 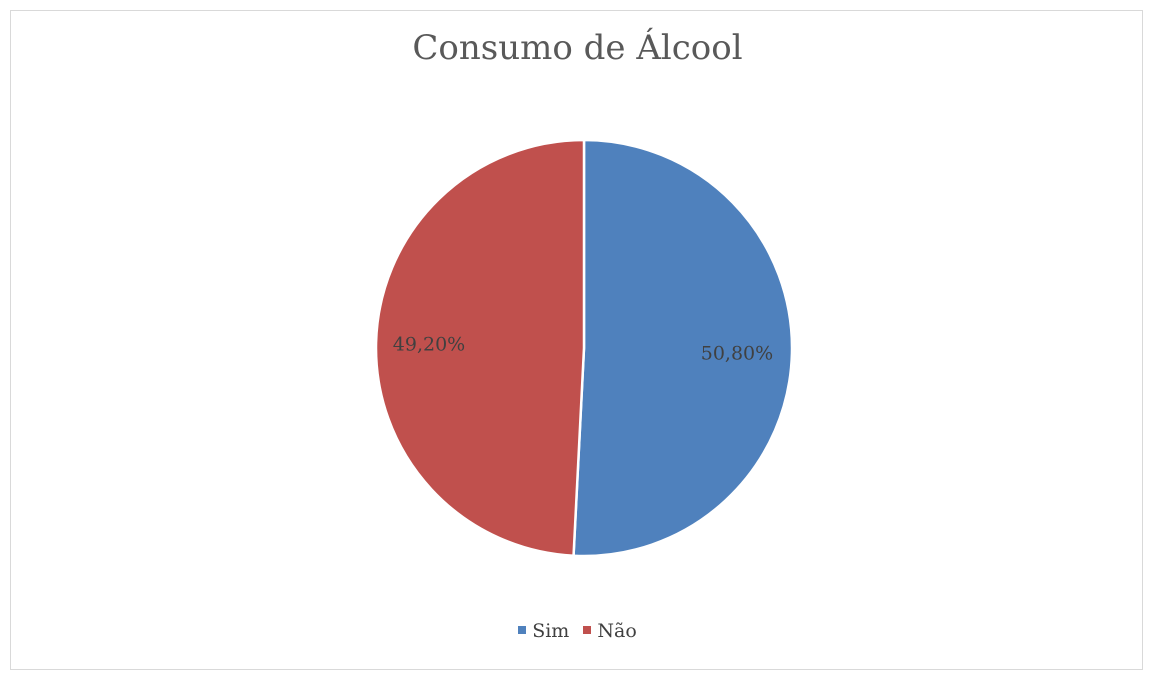 I want to click on data-label-sim: 50,80%, so click(x=737, y=354).